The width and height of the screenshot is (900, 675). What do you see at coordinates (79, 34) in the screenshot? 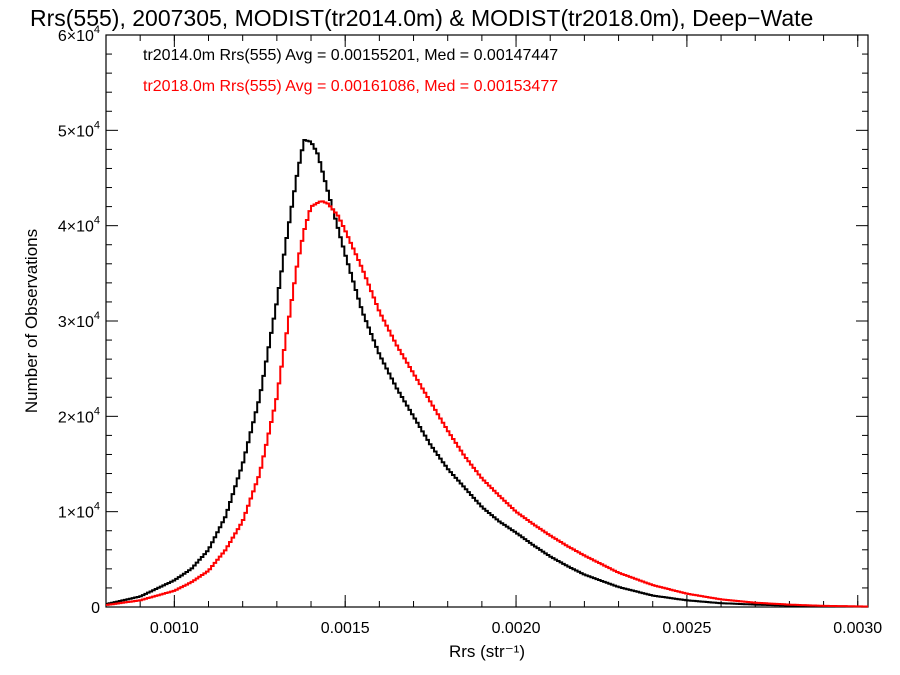
I see `y-tick-label: 6×10⁴` at bounding box center [79, 34].